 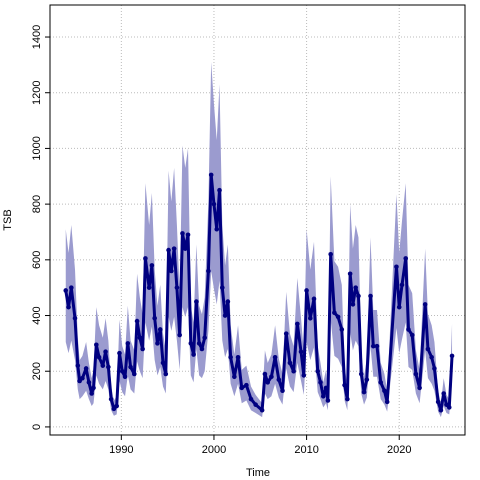 What do you see at coordinates (37, 371) in the screenshot?
I see `y-tick-label: 200` at bounding box center [37, 371].